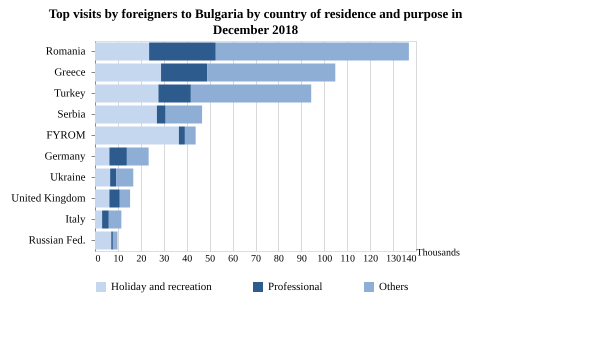  What do you see at coordinates (71, 114) in the screenshot?
I see `y-tick-label: Serbia` at bounding box center [71, 114].